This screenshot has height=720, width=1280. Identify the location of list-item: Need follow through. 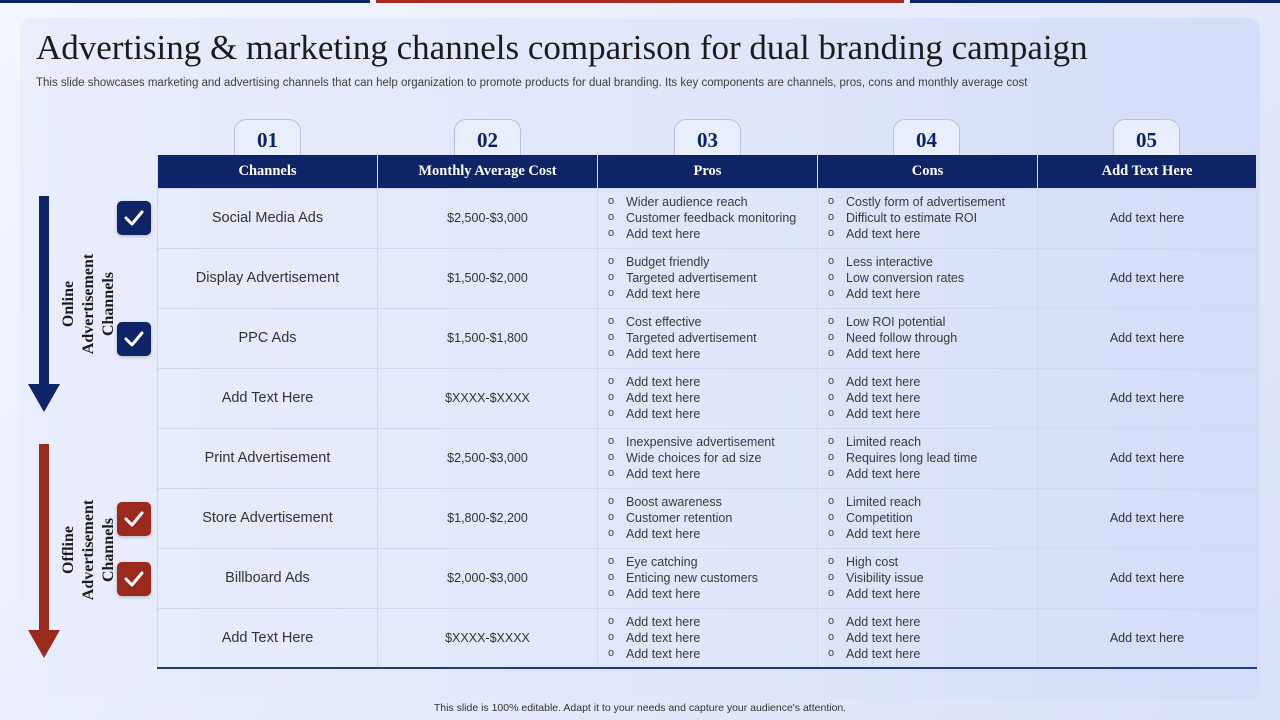
(932, 337).